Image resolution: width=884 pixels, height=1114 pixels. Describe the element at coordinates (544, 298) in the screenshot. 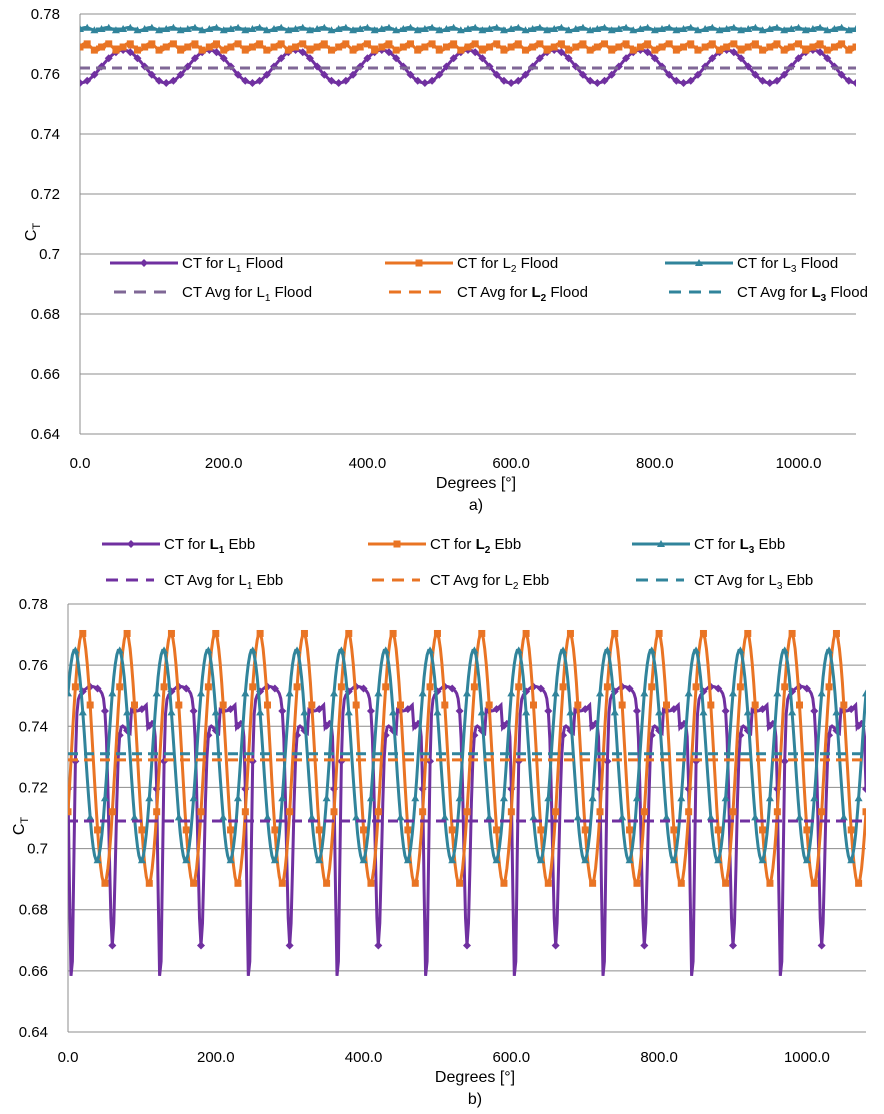

I see `legend-text-sub: 2` at that location.